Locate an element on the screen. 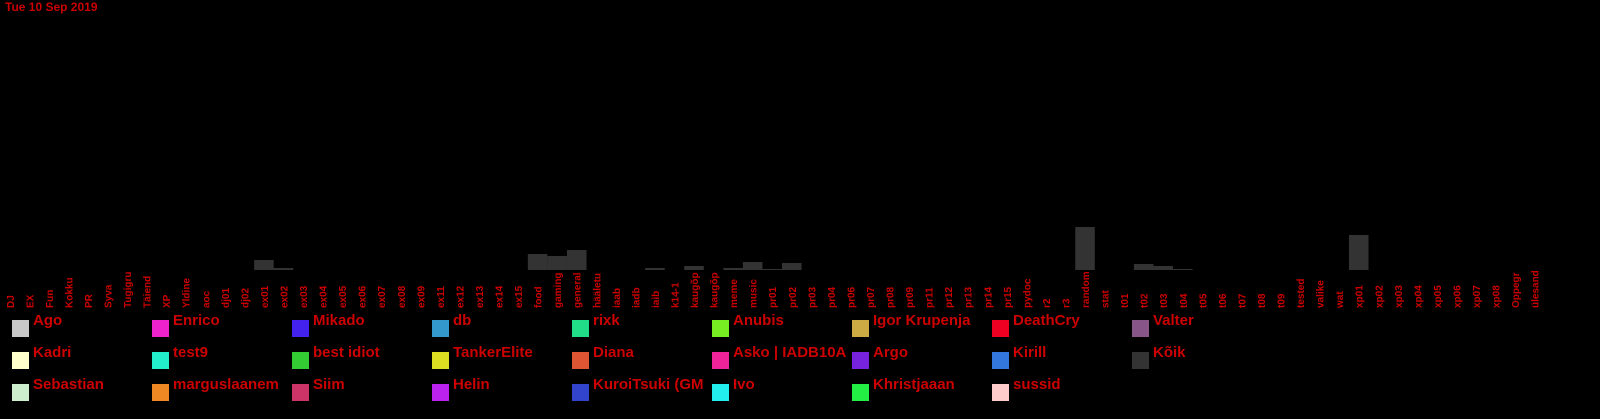 This screenshot has height=419, width=1600. x-tick-label: xp03 is located at coordinates (1399, 296).